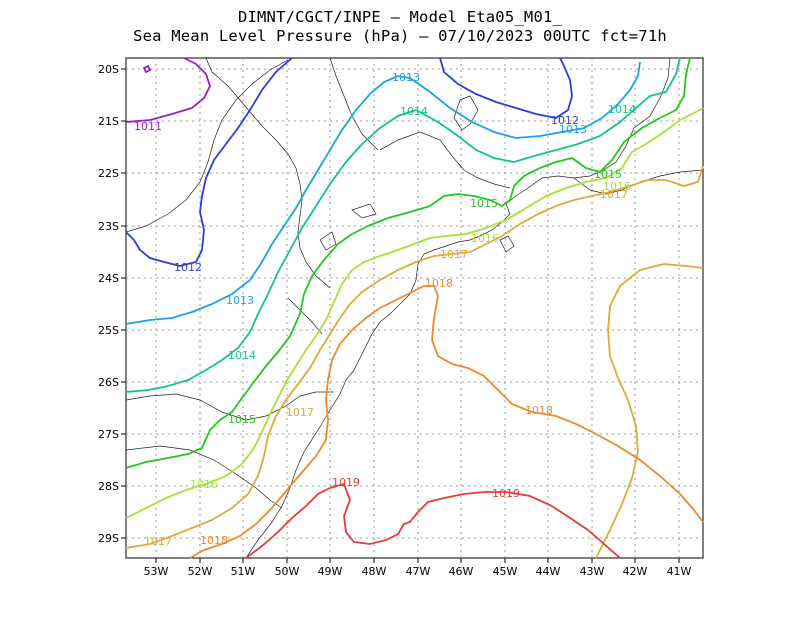 This screenshot has height=618, width=800. Describe the element at coordinates (108, 121) in the screenshot. I see `lat-label: 21S` at that location.